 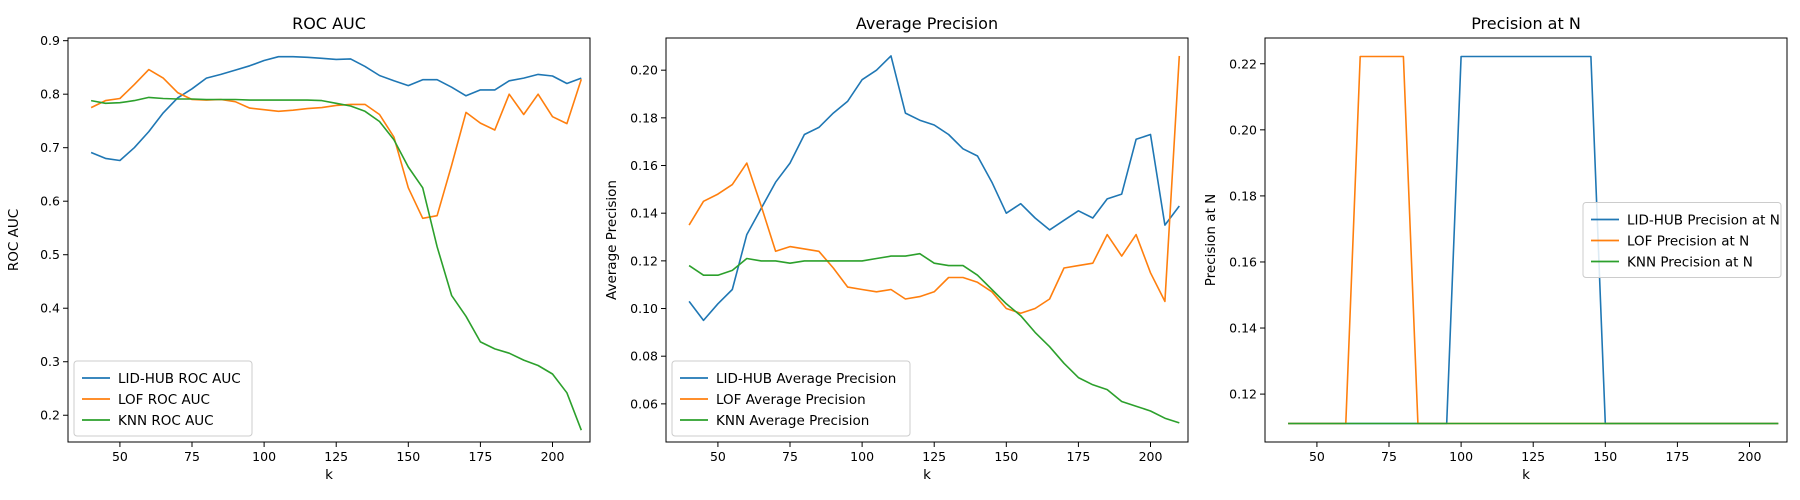 What do you see at coordinates (179, 379) in the screenshot?
I see `legend-label: LID-HUB ROC AUC` at bounding box center [179, 379].